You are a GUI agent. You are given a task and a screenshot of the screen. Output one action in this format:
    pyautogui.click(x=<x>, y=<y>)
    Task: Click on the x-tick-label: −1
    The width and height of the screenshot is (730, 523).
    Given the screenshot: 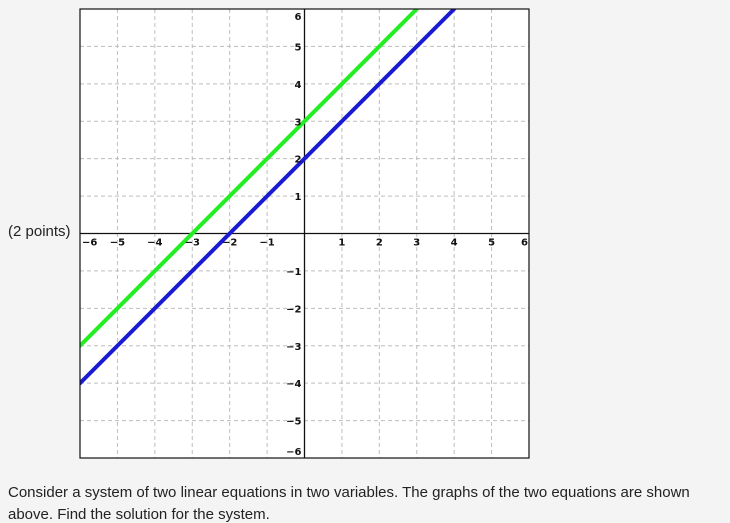 What is the action you would take?
    pyautogui.click(x=266, y=243)
    